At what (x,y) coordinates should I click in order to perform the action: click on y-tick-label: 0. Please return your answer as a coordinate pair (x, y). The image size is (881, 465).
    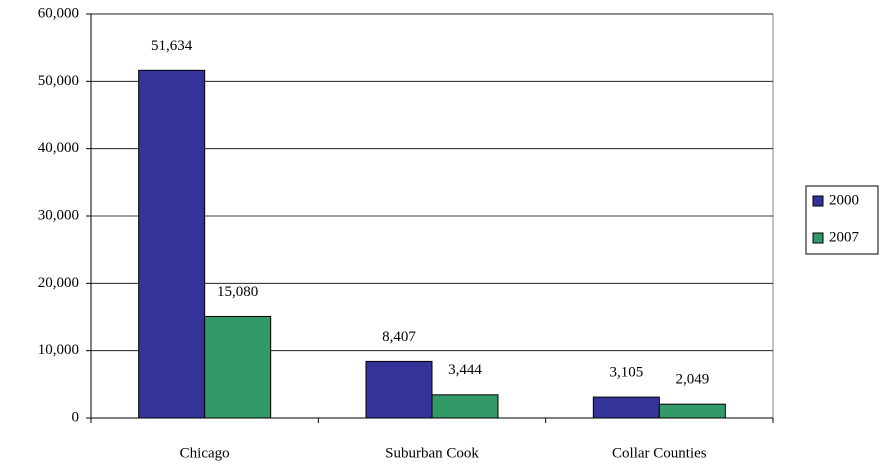
    Looking at the image, I should click on (76, 417).